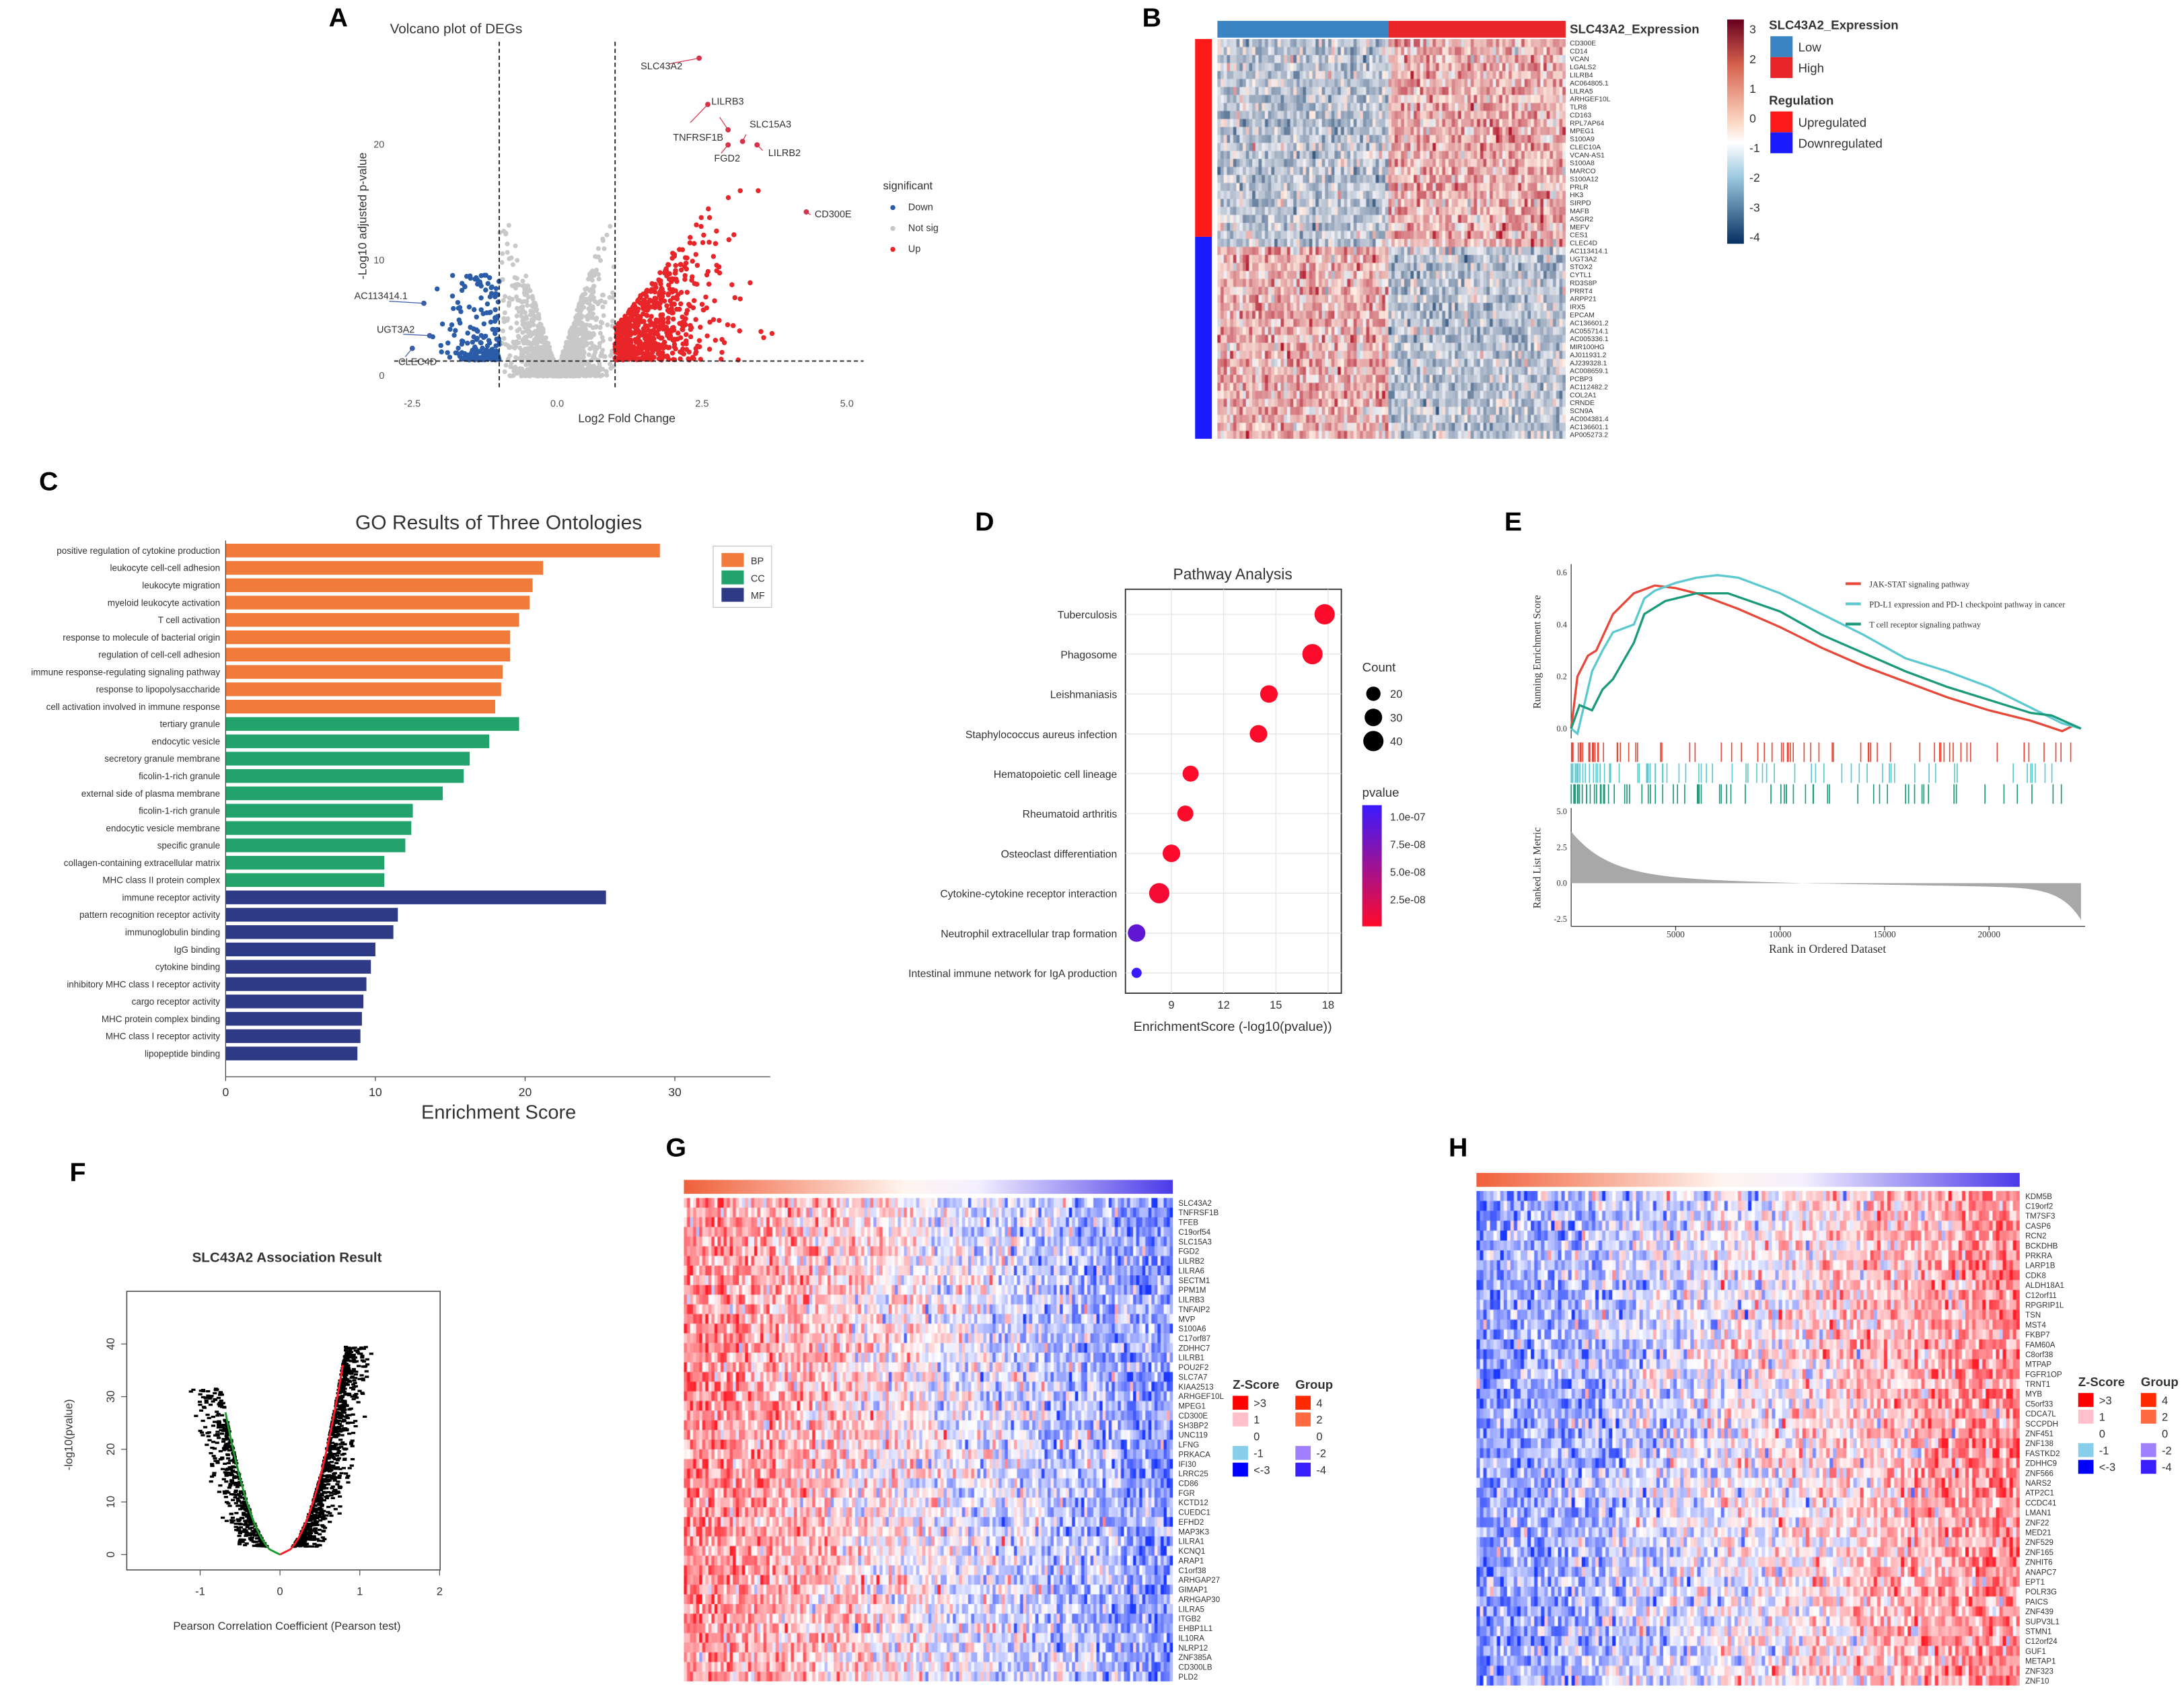 The width and height of the screenshot is (2184, 1695). What do you see at coordinates (675, 1092) in the screenshot?
I see `x-tick-label: 30` at bounding box center [675, 1092].